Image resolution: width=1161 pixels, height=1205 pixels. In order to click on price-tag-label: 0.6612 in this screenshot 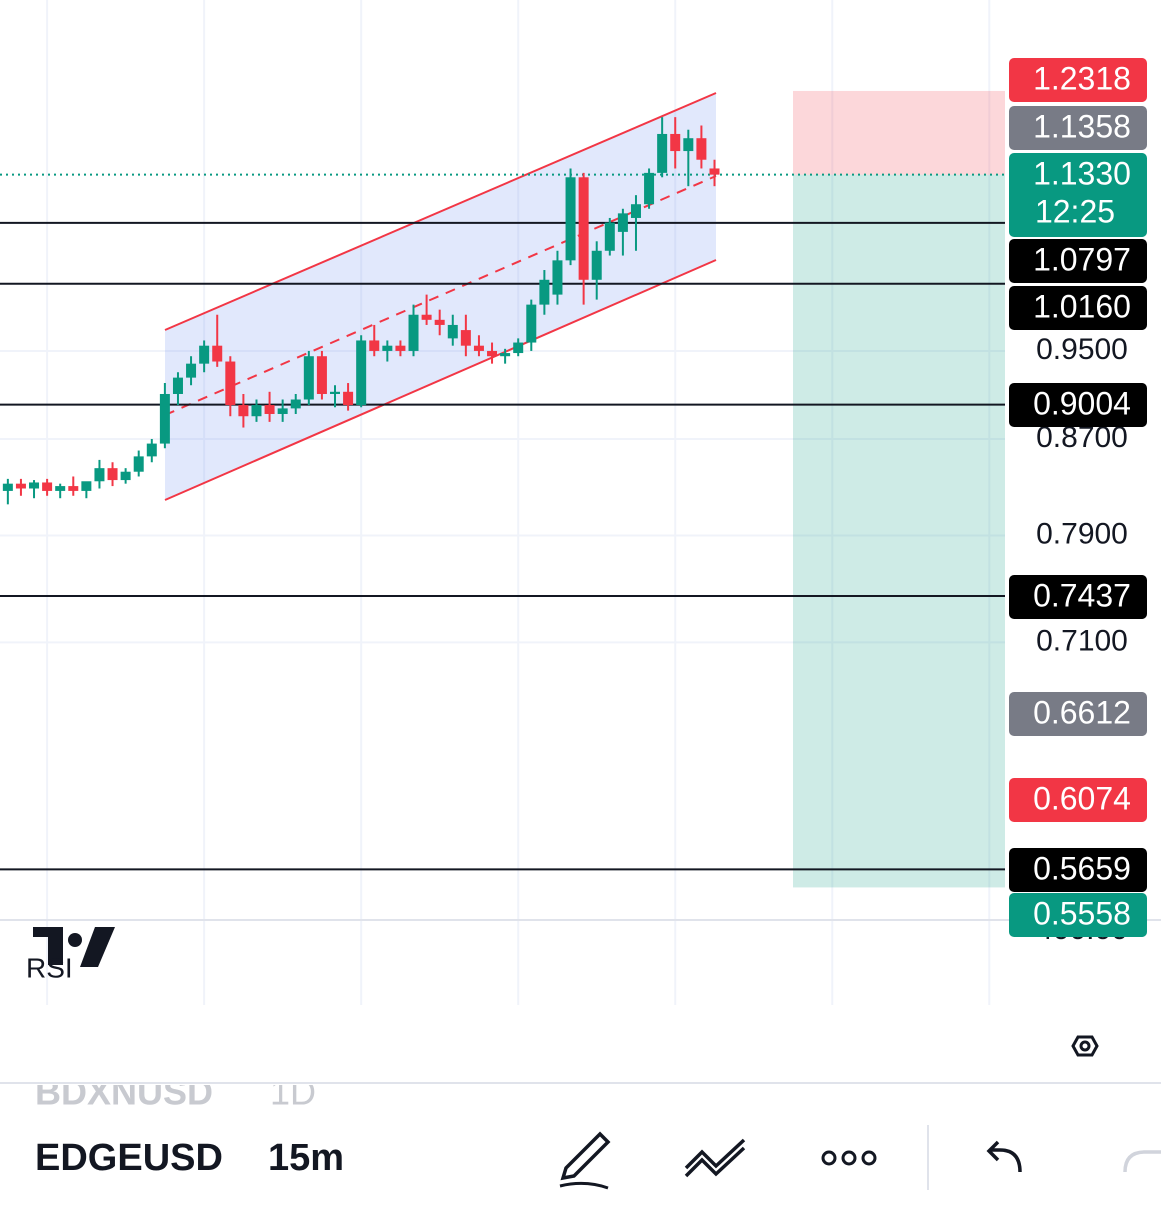, I will do `click(1082, 712)`.